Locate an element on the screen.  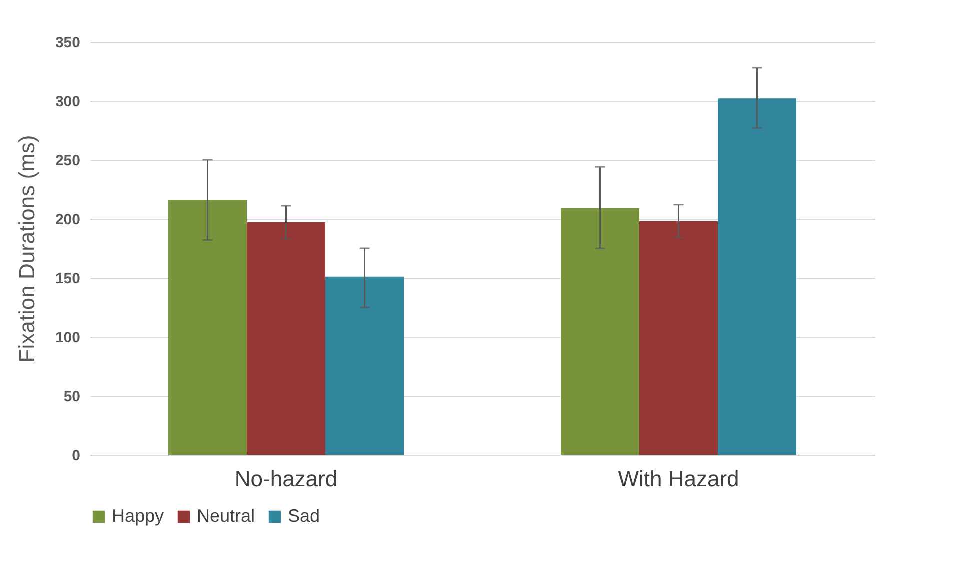
y-tick-label: 100 is located at coordinates (67, 338).